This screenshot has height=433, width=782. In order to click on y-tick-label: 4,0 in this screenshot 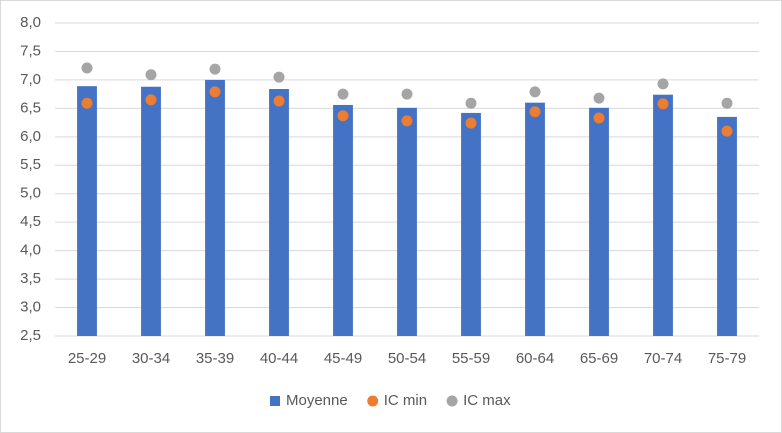, I will do `click(30, 250)`.